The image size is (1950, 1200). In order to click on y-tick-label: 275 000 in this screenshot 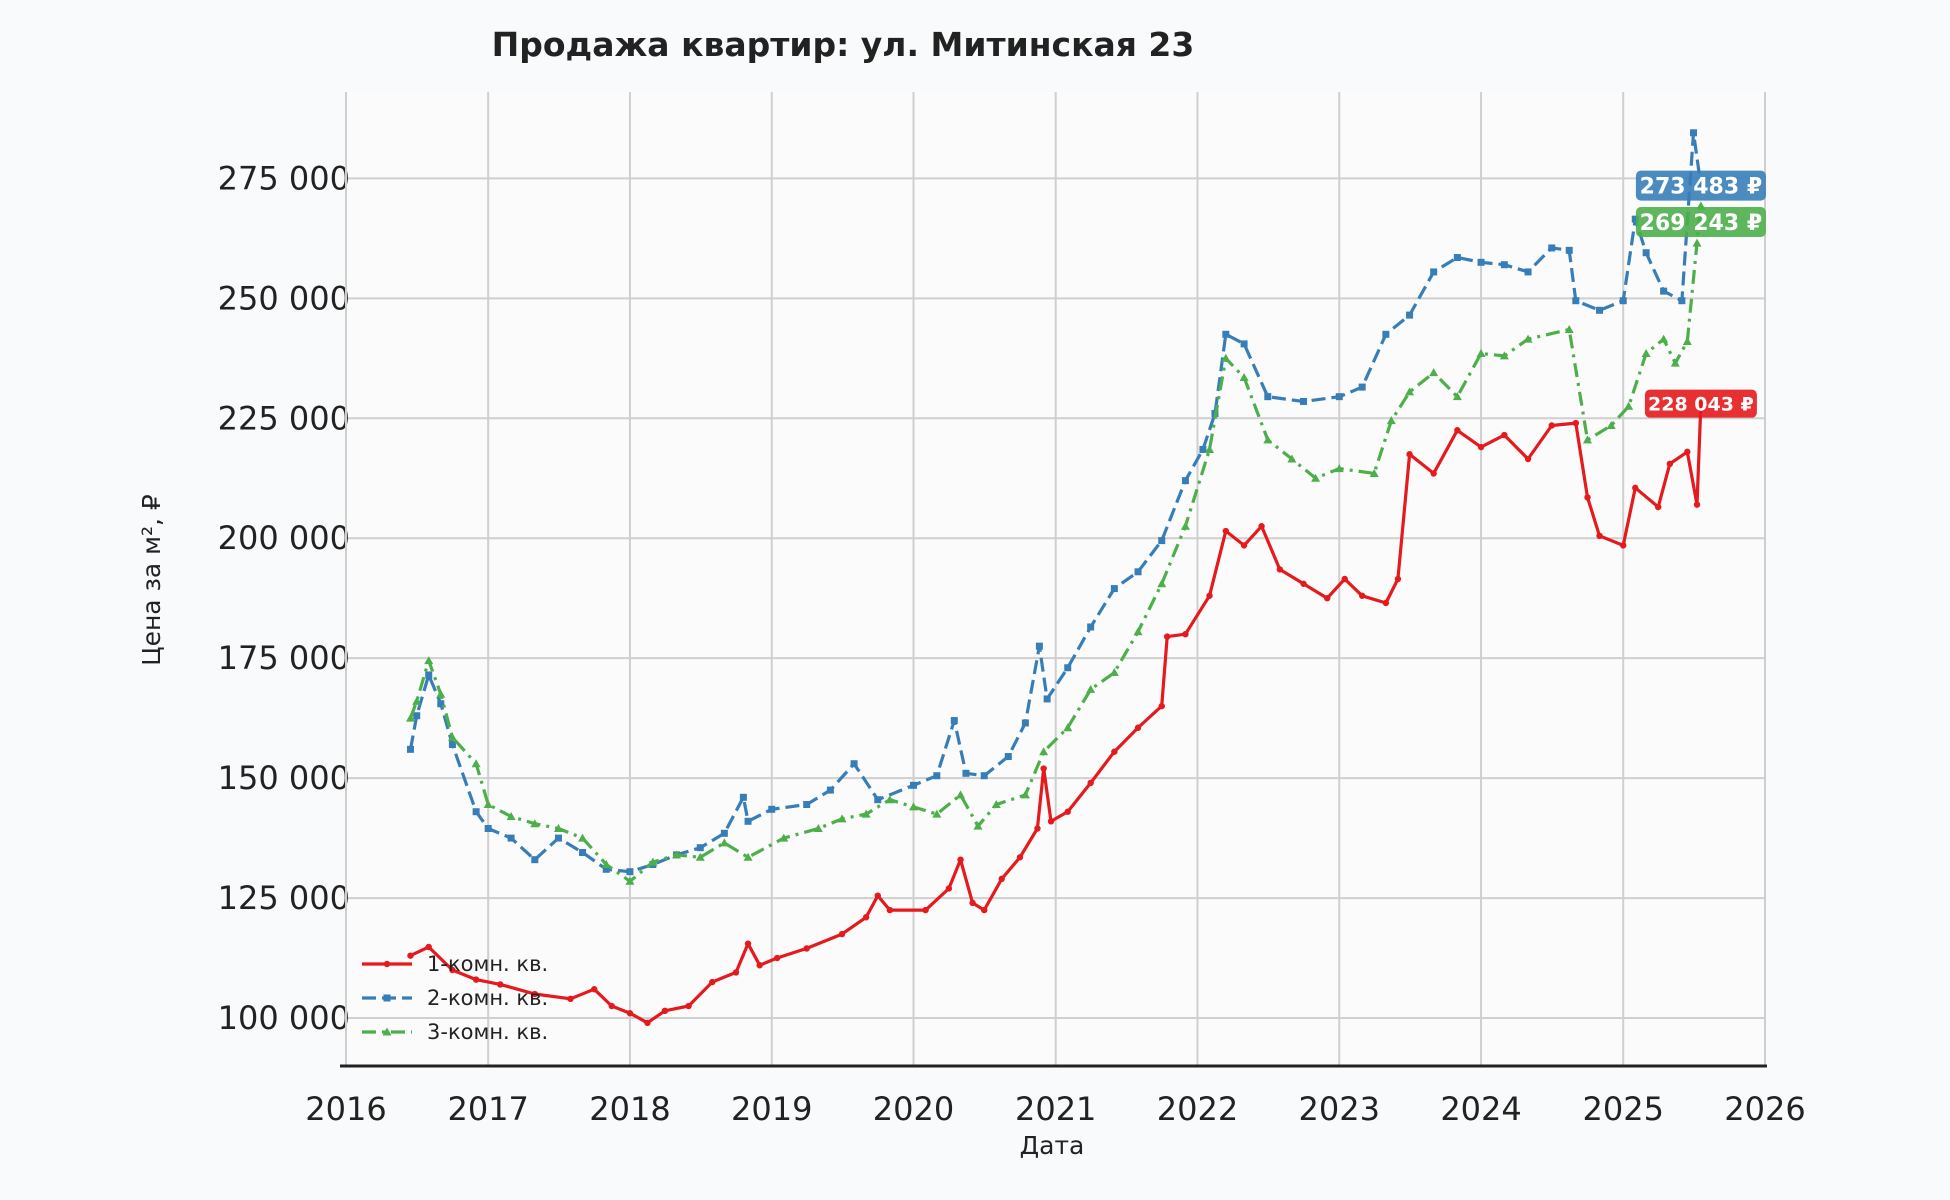, I will do `click(284, 178)`.